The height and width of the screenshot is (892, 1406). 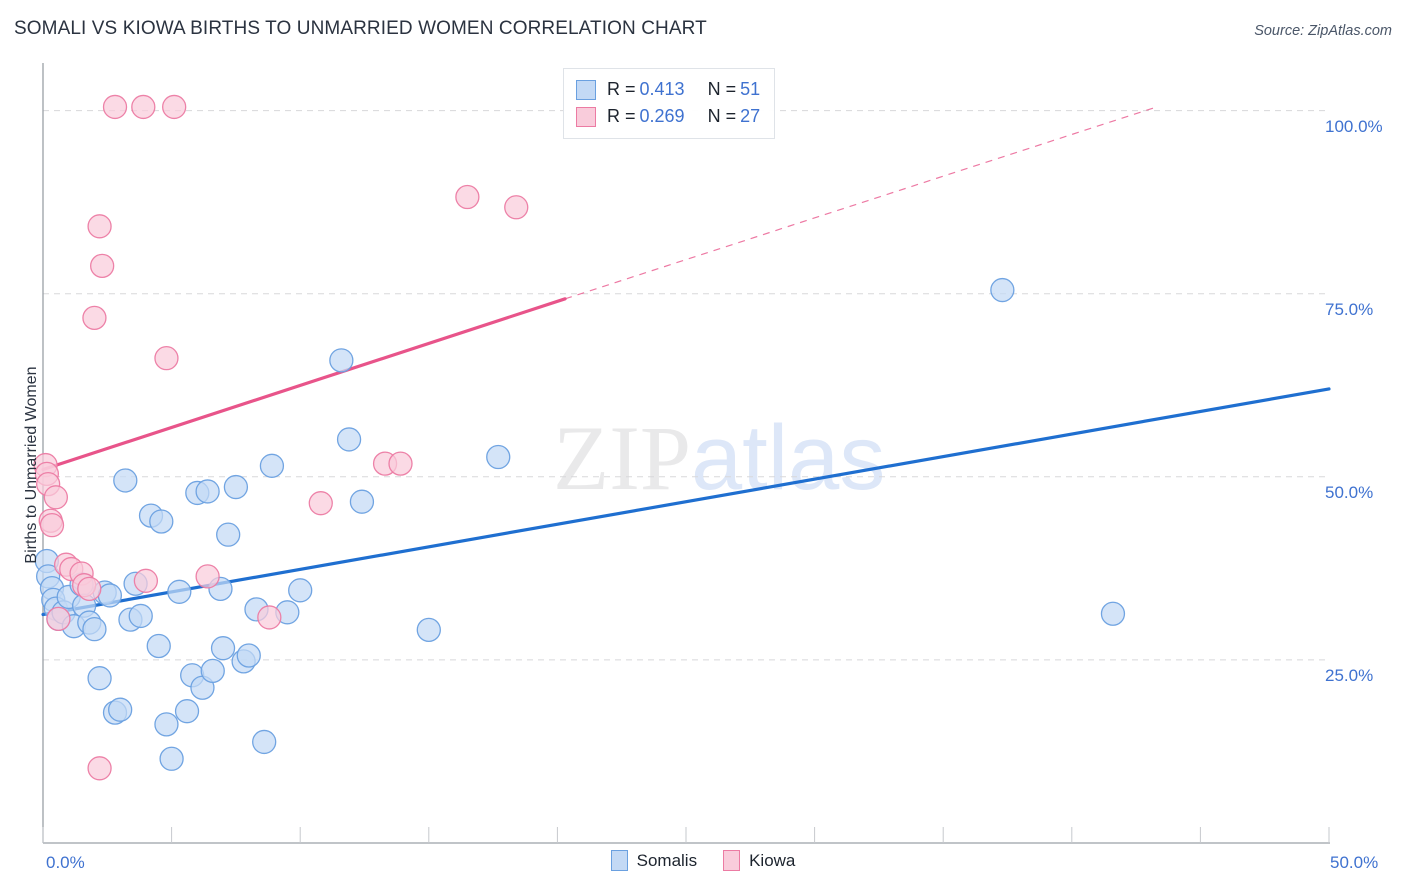 I want to click on source-attribution: Source: ZipAtlas.com, so click(x=1323, y=31).